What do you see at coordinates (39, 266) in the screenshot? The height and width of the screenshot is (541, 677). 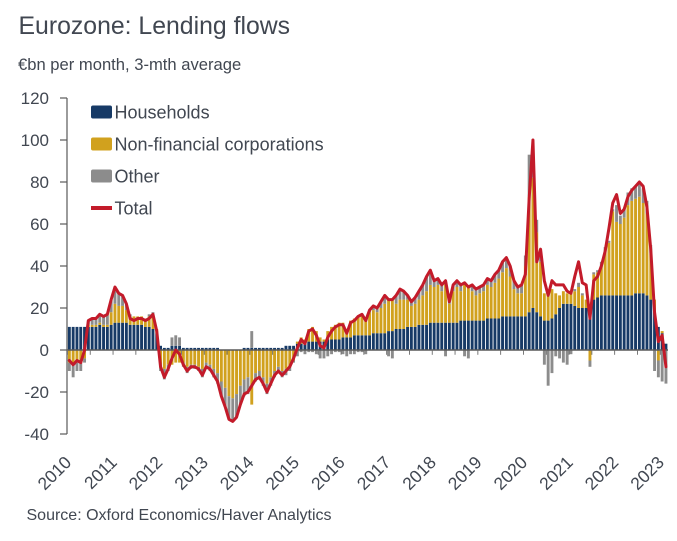 I see `svg-text: 40` at bounding box center [39, 266].